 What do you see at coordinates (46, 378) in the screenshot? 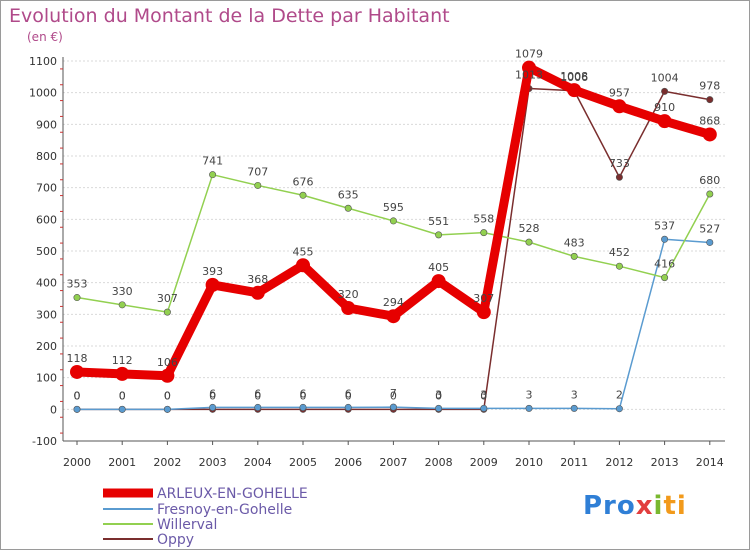
I see `y-tick-label: 100` at bounding box center [46, 378].